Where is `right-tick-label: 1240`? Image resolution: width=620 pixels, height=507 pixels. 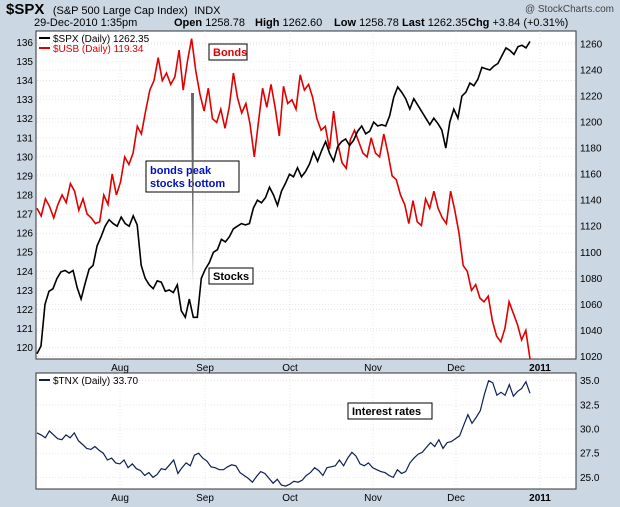 right-tick-label: 1240 is located at coordinates (591, 71).